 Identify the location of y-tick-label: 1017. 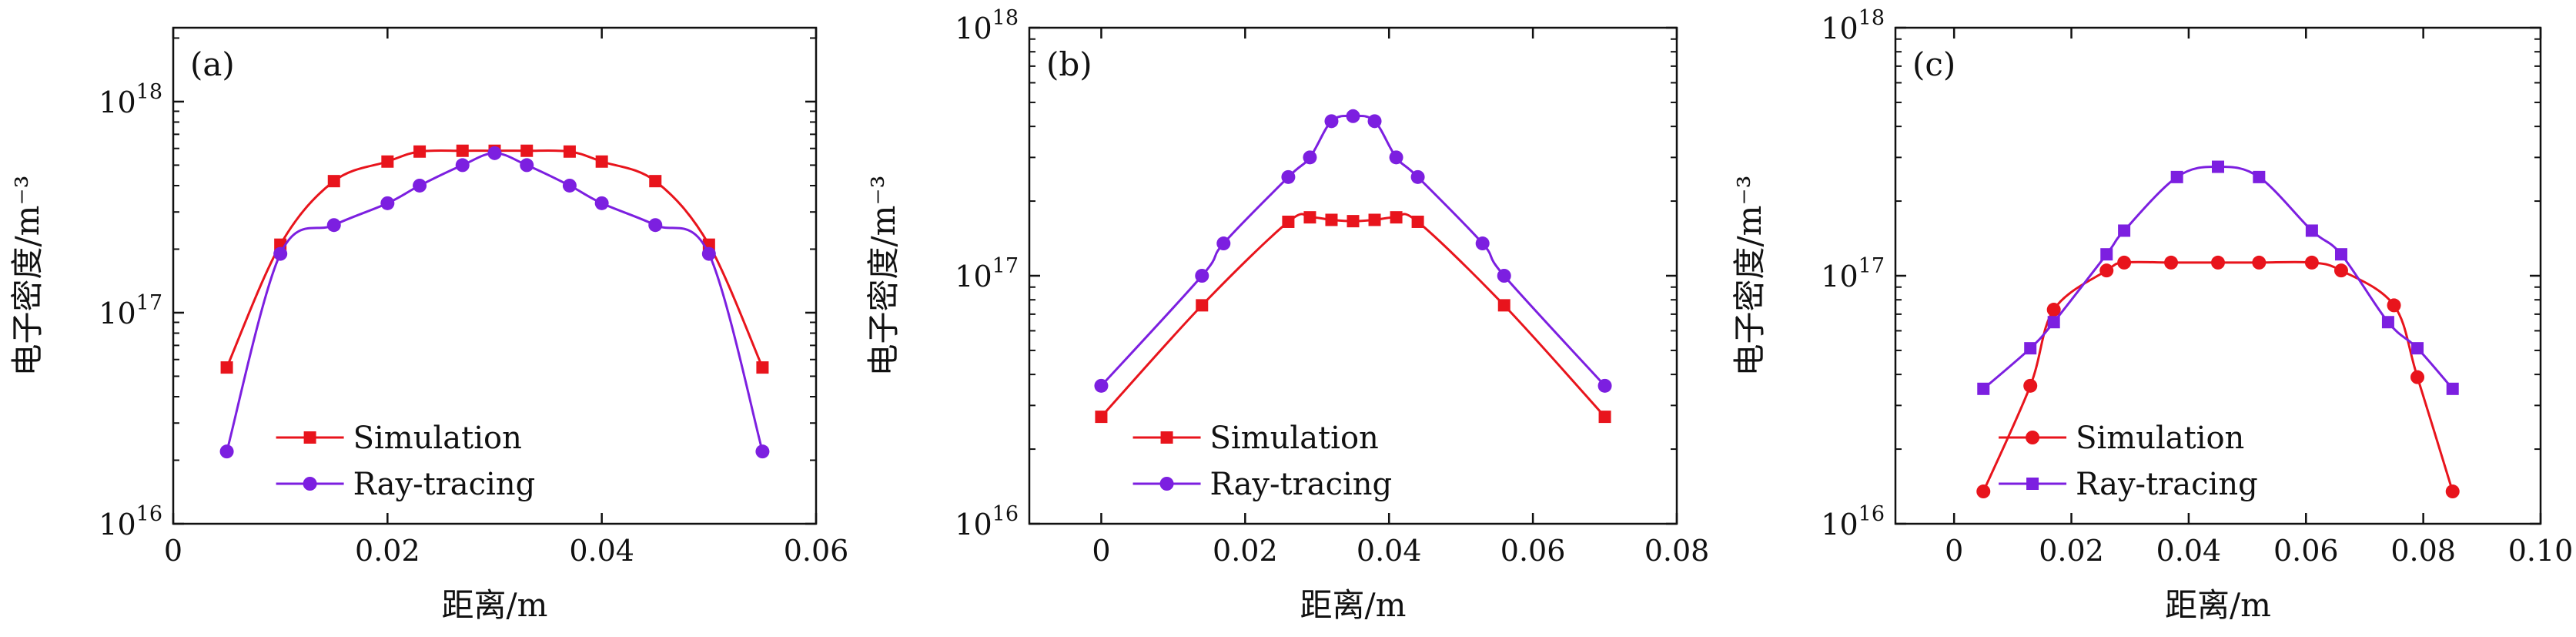
(1853, 273).